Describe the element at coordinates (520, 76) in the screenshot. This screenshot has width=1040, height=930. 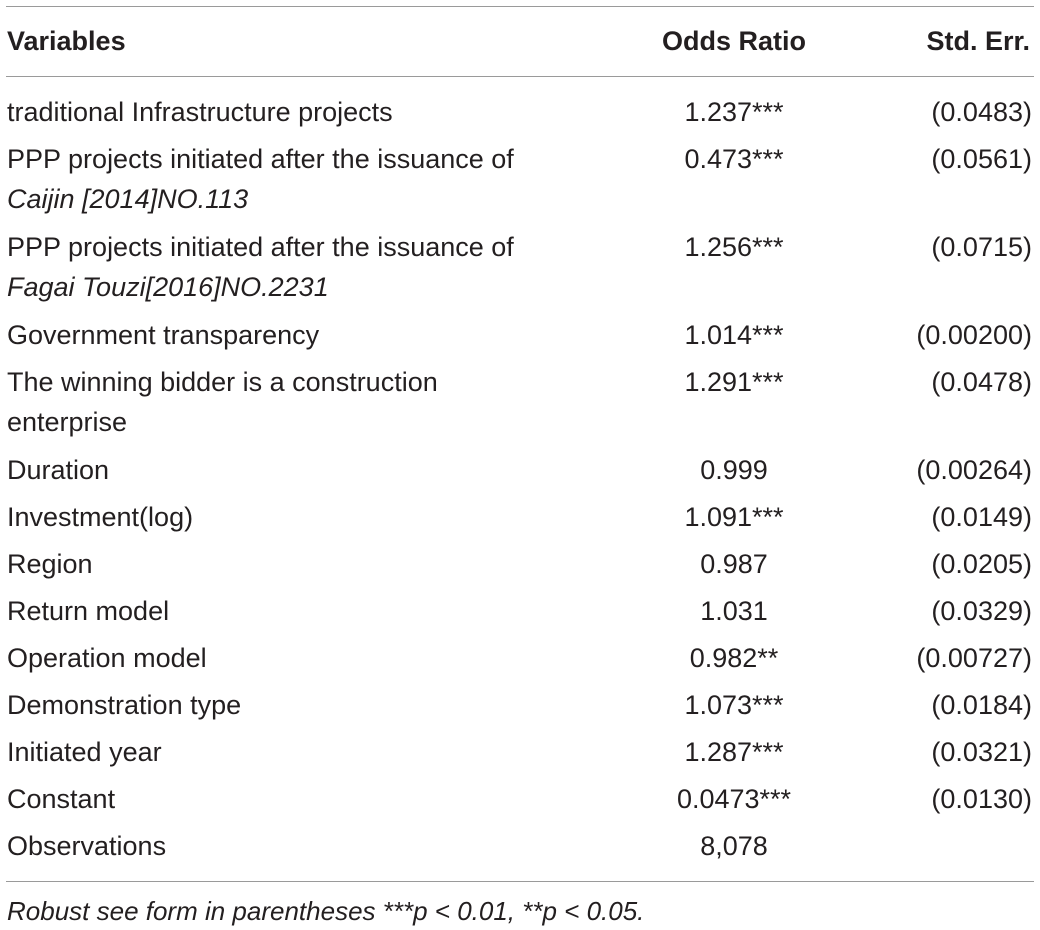
I see `table-header-rule` at that location.